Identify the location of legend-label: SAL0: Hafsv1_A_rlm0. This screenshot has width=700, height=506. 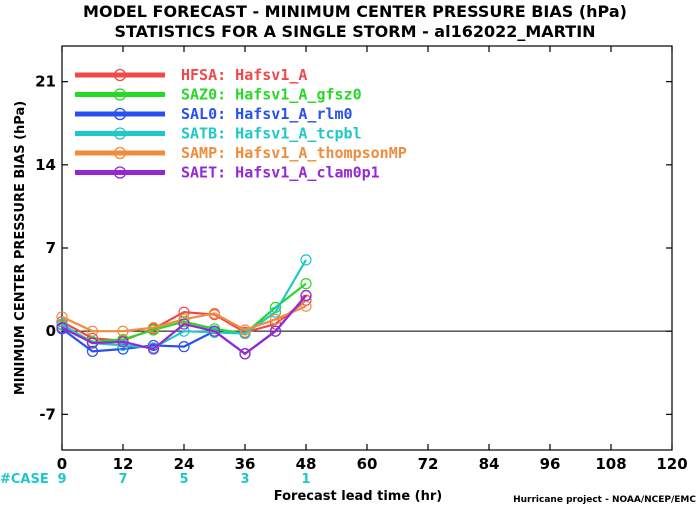
(267, 114).